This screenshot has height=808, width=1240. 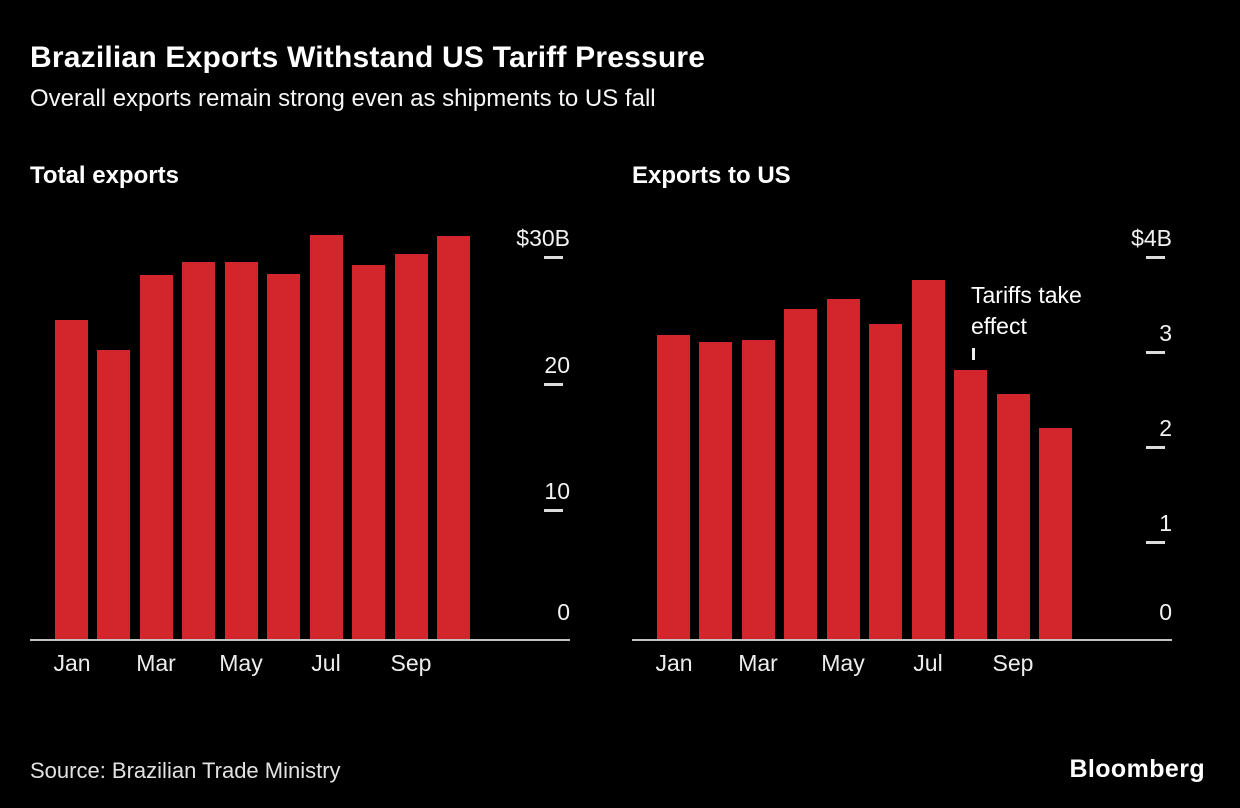 I want to click on annotation-pointer, so click(x=973, y=354).